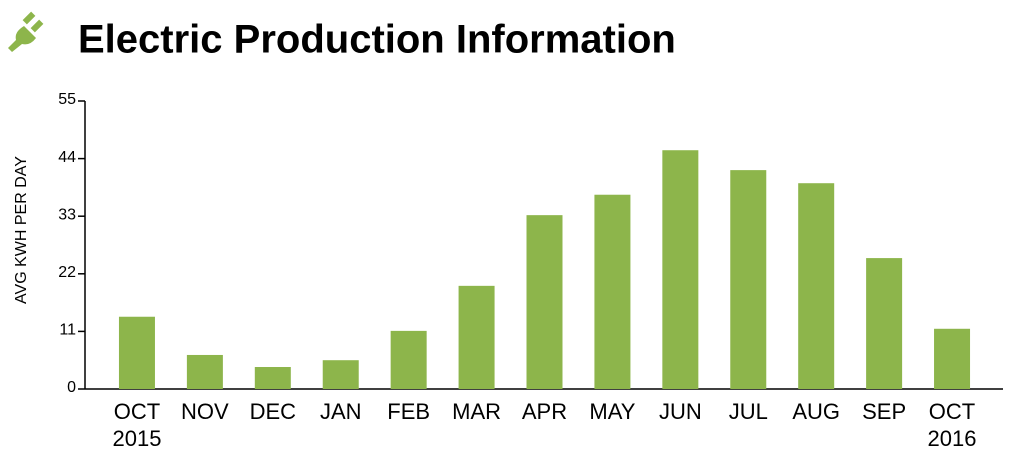  I want to click on plug-icon, so click(26, 31).